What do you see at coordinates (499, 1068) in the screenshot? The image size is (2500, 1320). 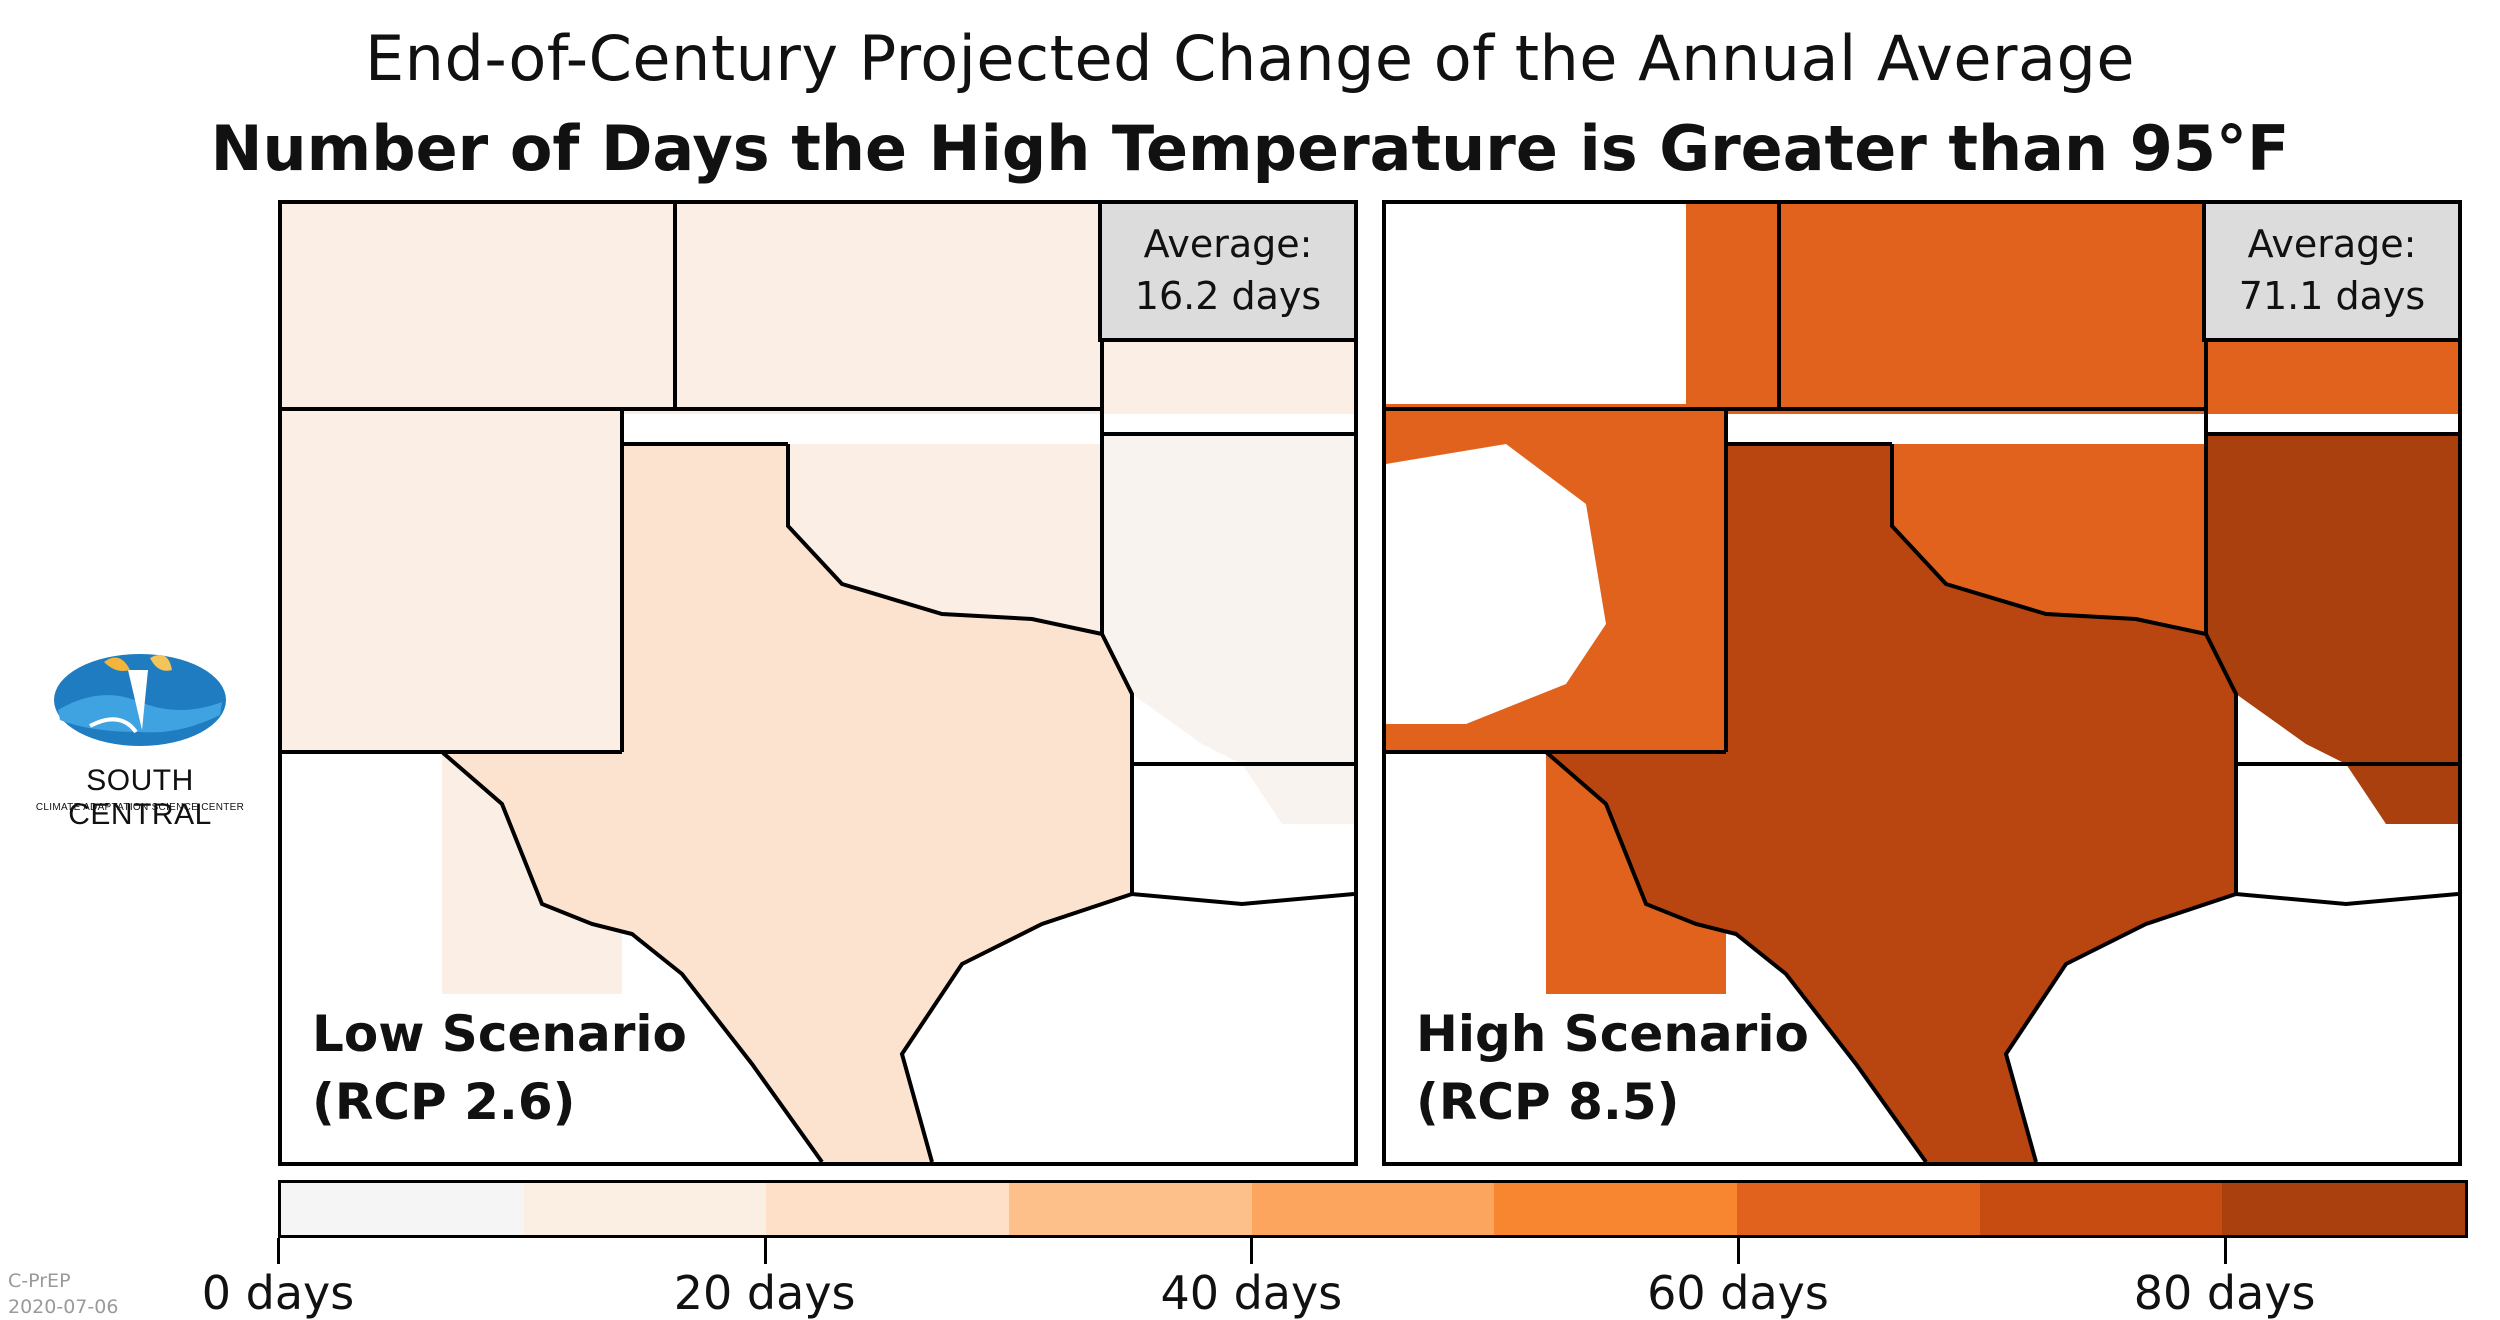 I see `scenario-label: Low Scenario (RCP 2.6)` at bounding box center [499, 1068].